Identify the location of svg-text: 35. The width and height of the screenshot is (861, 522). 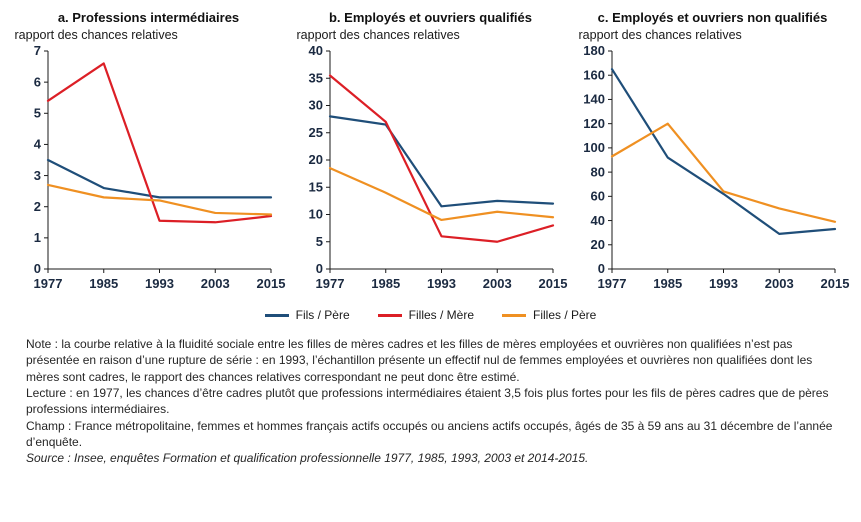
(315, 77).